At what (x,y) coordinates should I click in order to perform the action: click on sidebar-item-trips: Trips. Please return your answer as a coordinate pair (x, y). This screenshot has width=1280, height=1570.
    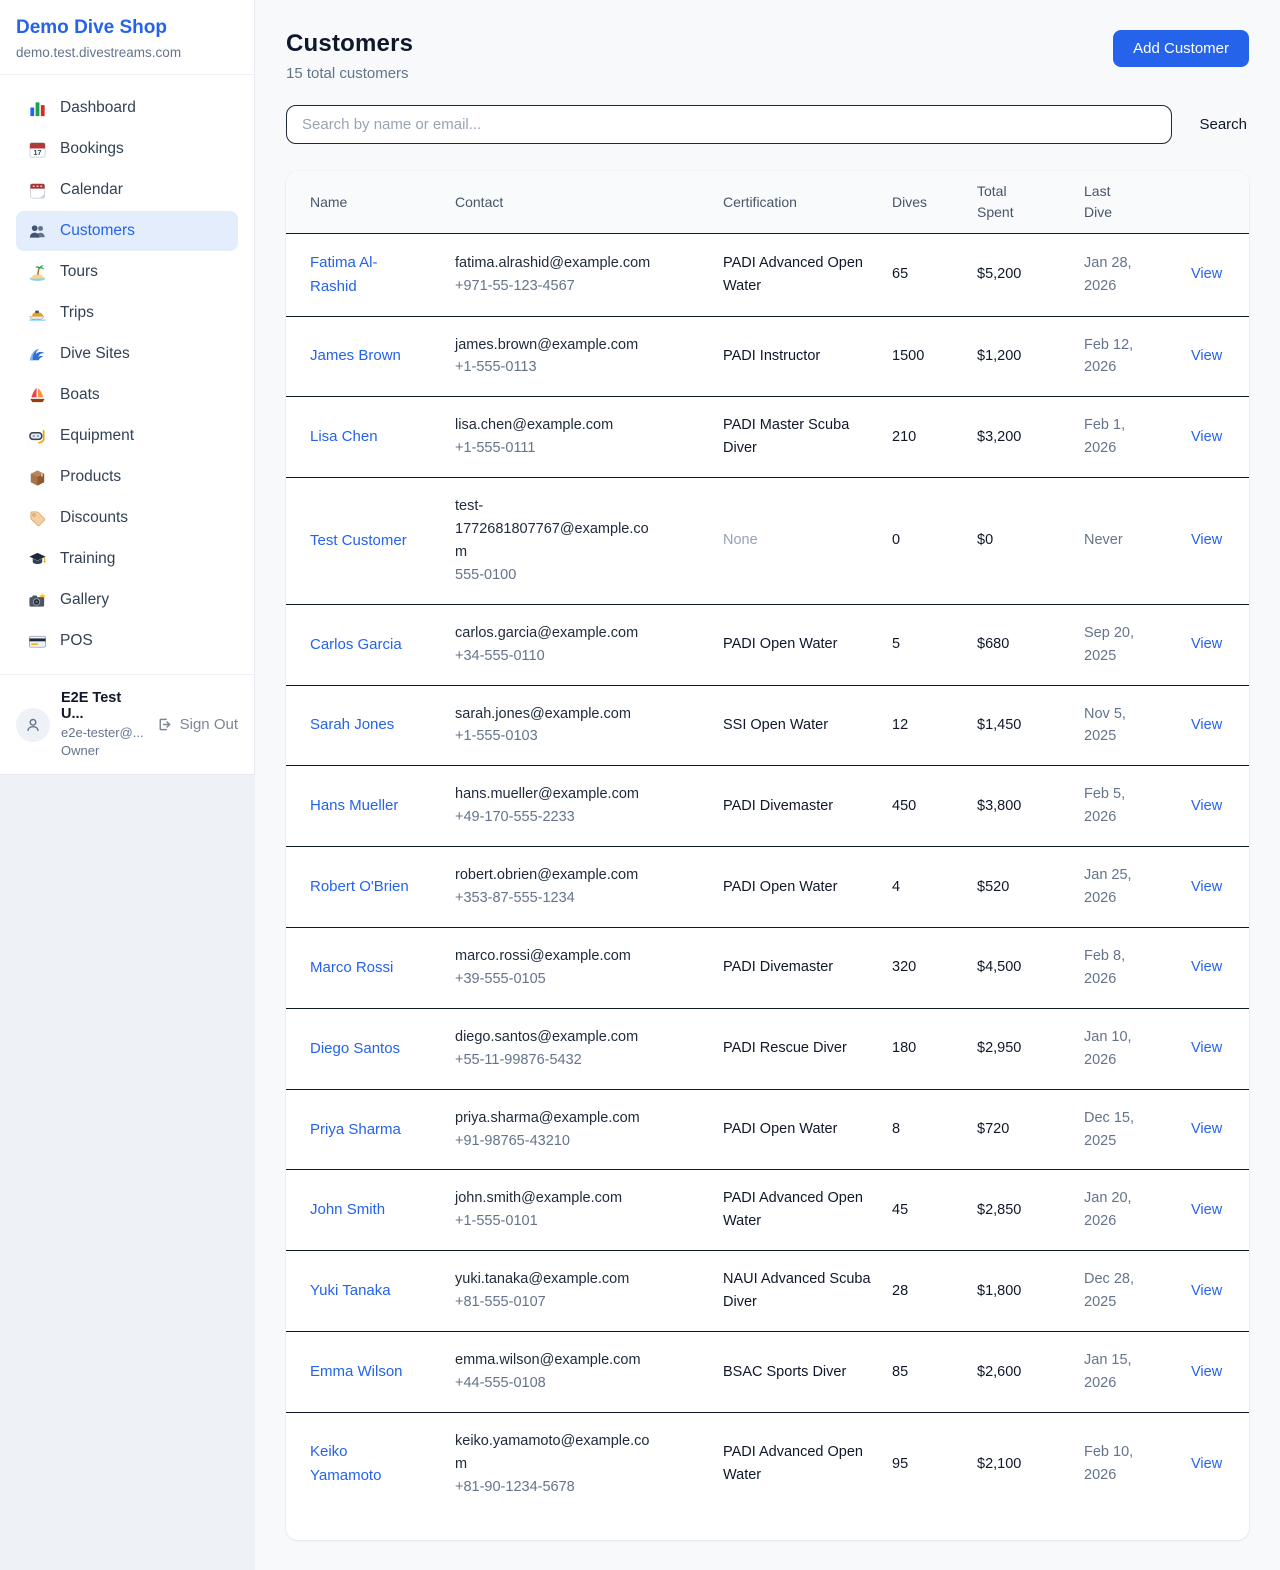
    Looking at the image, I should click on (127, 313).